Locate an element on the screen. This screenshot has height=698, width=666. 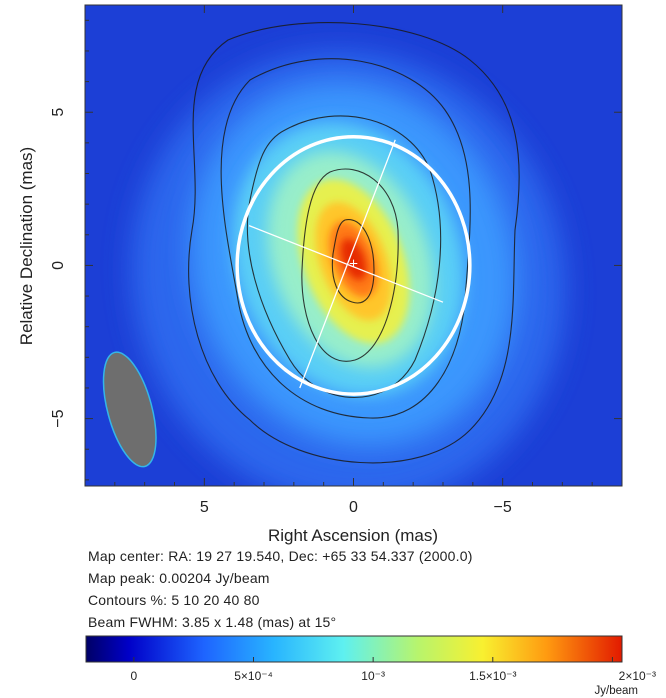
colorbar-unit: Jy/beam is located at coordinates (616, 691).